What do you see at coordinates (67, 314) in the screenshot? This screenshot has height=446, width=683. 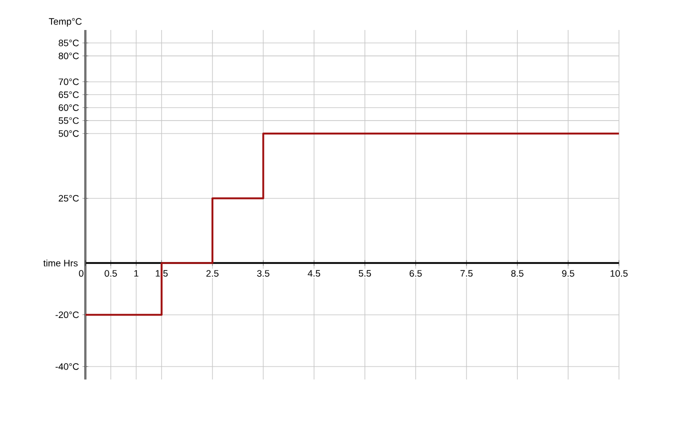 I see `y-tick-label: -20°C` at bounding box center [67, 314].